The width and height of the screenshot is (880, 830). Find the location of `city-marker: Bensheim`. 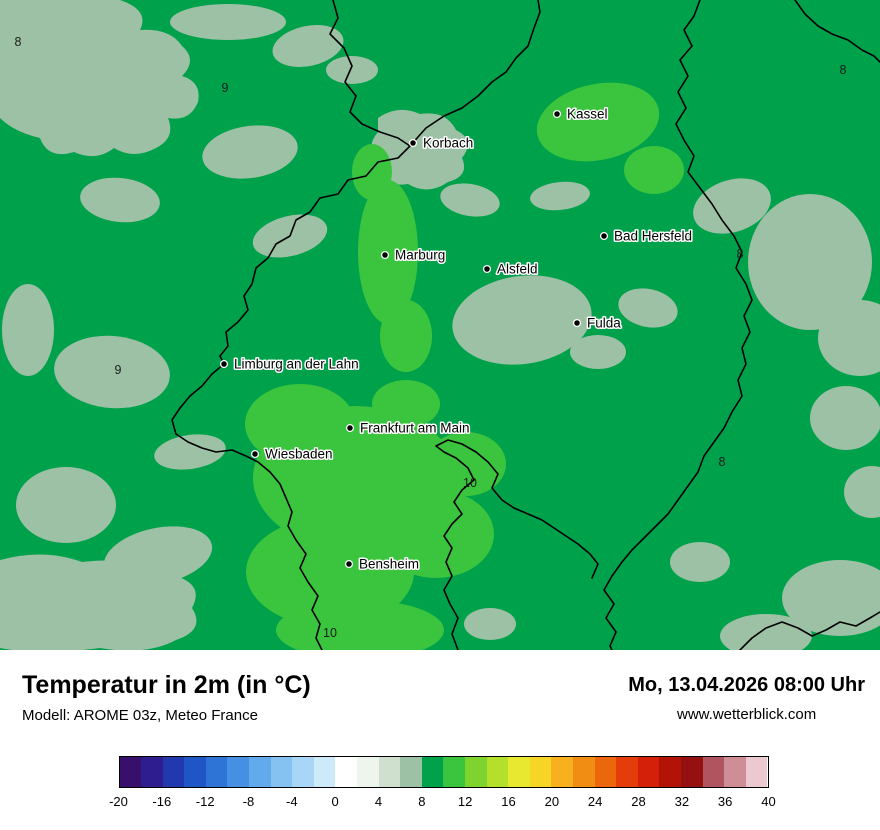

city-marker: Bensheim is located at coordinates (382, 564).